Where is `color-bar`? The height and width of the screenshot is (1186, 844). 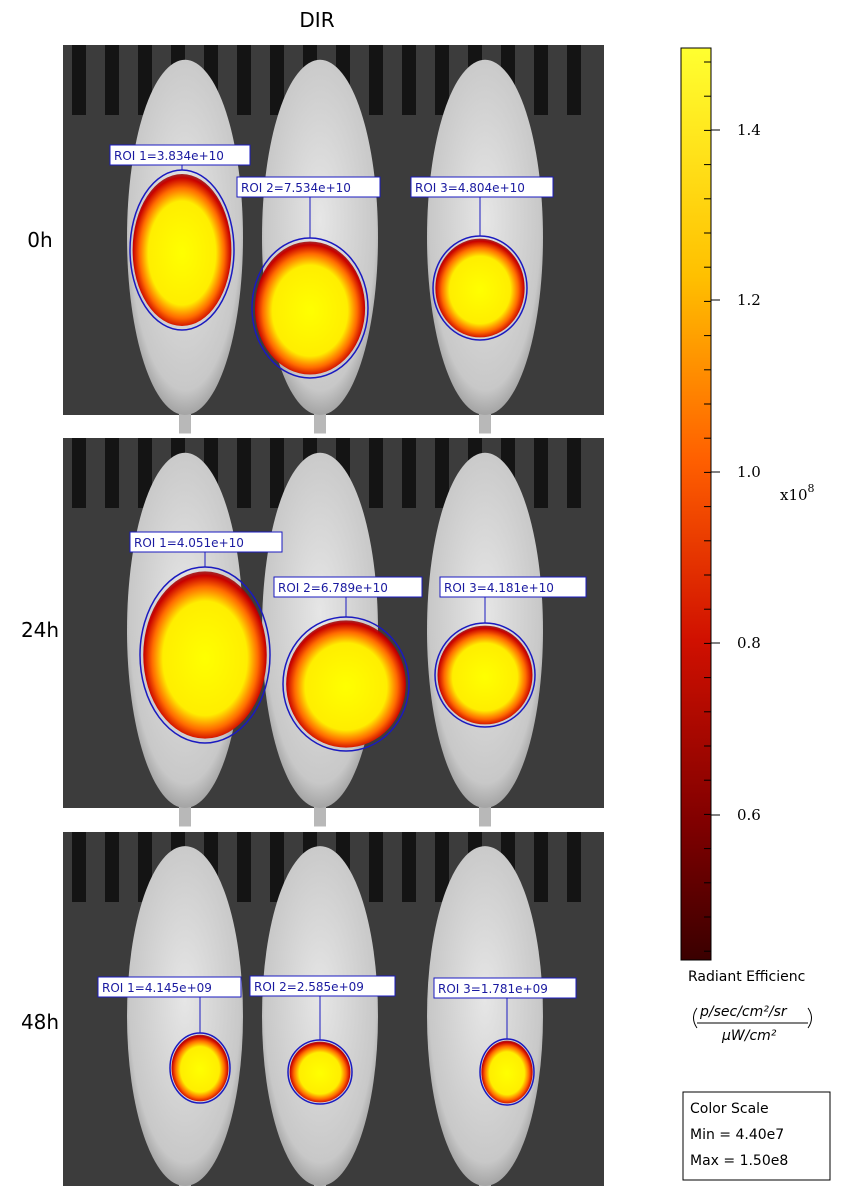
color-bar is located at coordinates (696, 504).